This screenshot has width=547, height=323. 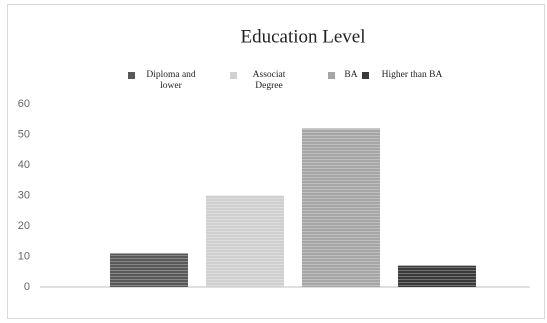 I want to click on legend-item: Higher than BA, so click(x=405, y=75).